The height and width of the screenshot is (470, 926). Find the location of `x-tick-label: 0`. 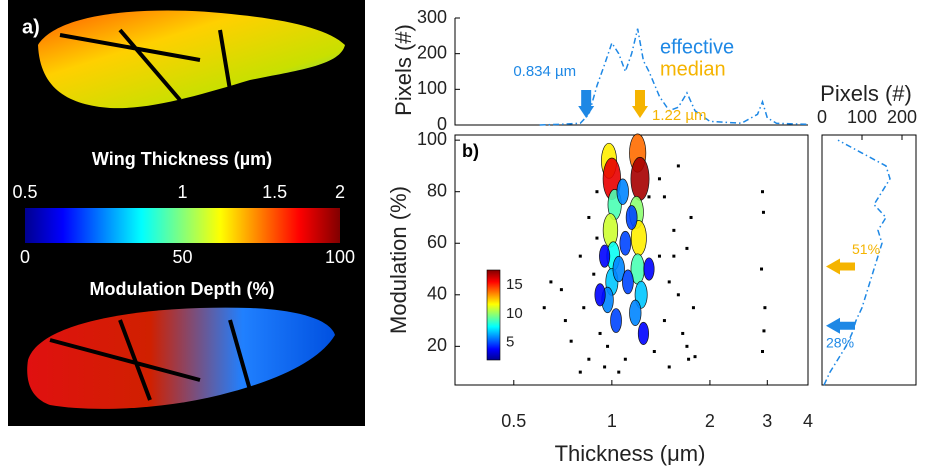

x-tick-label: 0 is located at coordinates (822, 117).